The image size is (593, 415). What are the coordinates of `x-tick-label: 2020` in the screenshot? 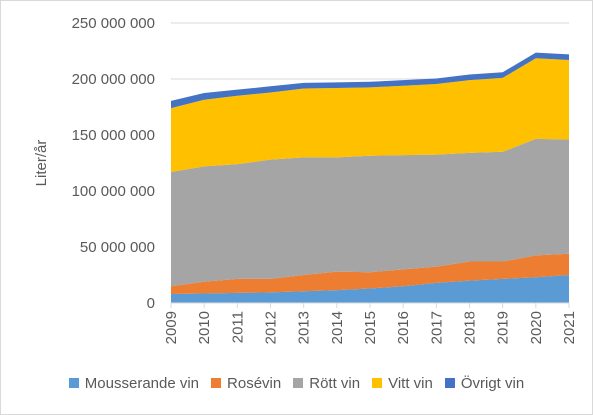 It's located at (536, 327).